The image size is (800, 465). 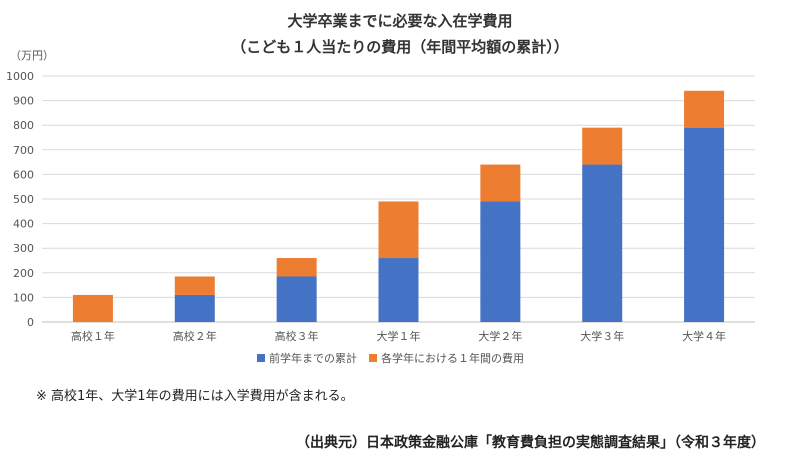 What do you see at coordinates (373, 358) in the screenshot?
I see `legend-swatch-annual` at bounding box center [373, 358].